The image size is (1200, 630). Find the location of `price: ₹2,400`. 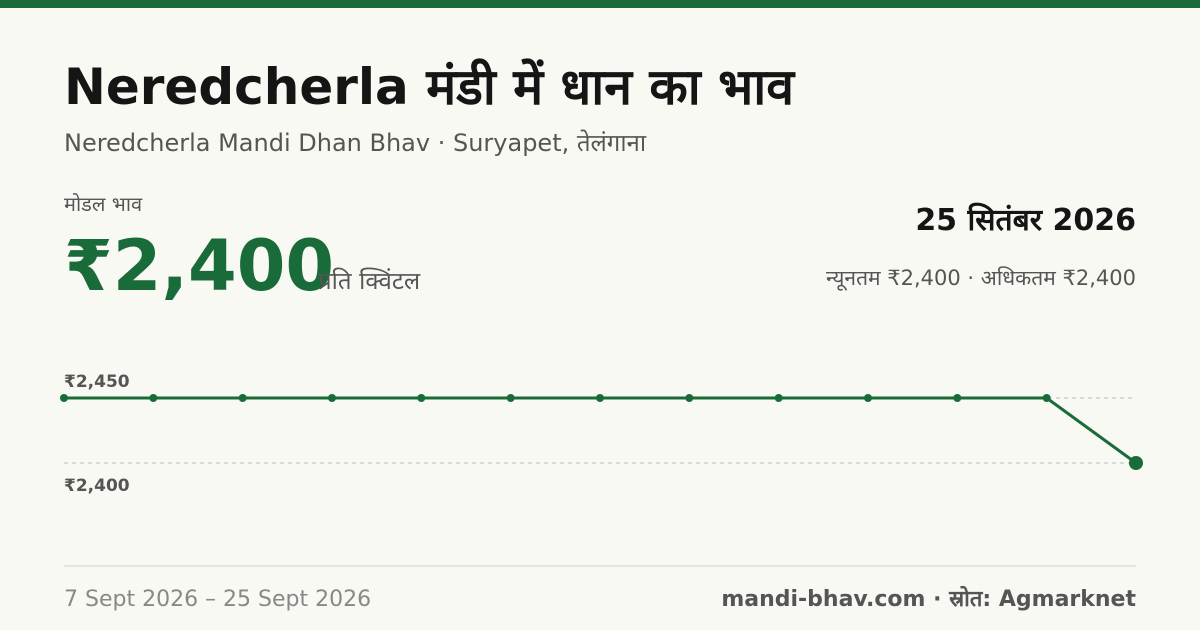

price: ₹2,400 is located at coordinates (199, 266).